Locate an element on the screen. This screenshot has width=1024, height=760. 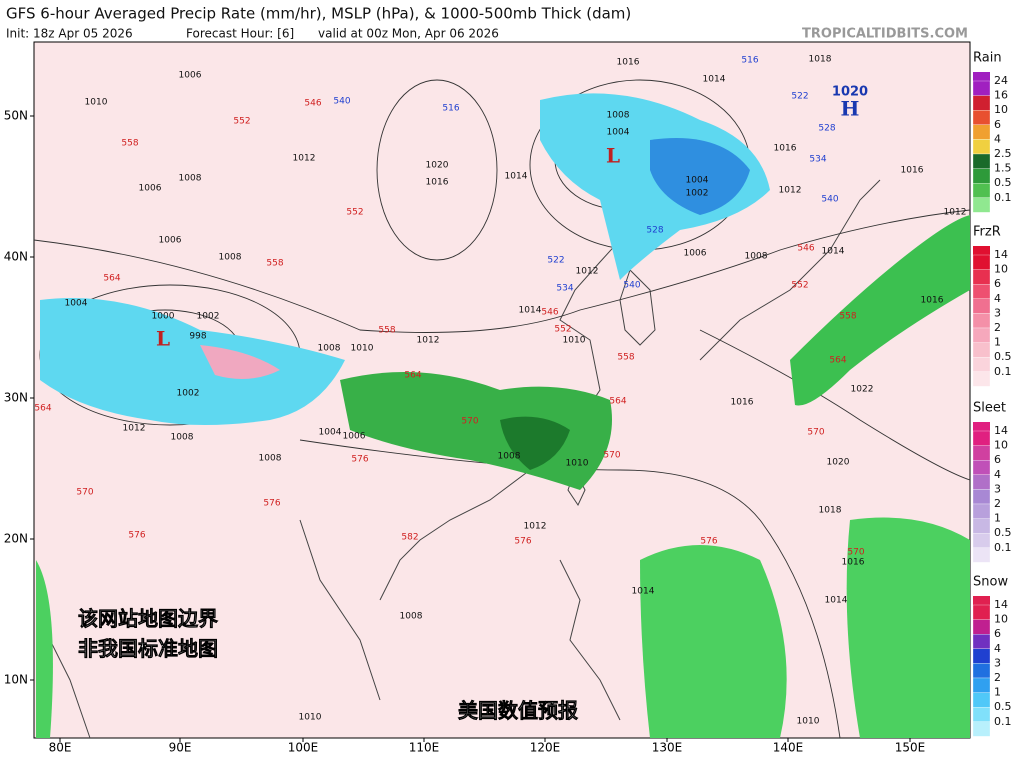
lat-label: 10N is located at coordinates (16, 680).